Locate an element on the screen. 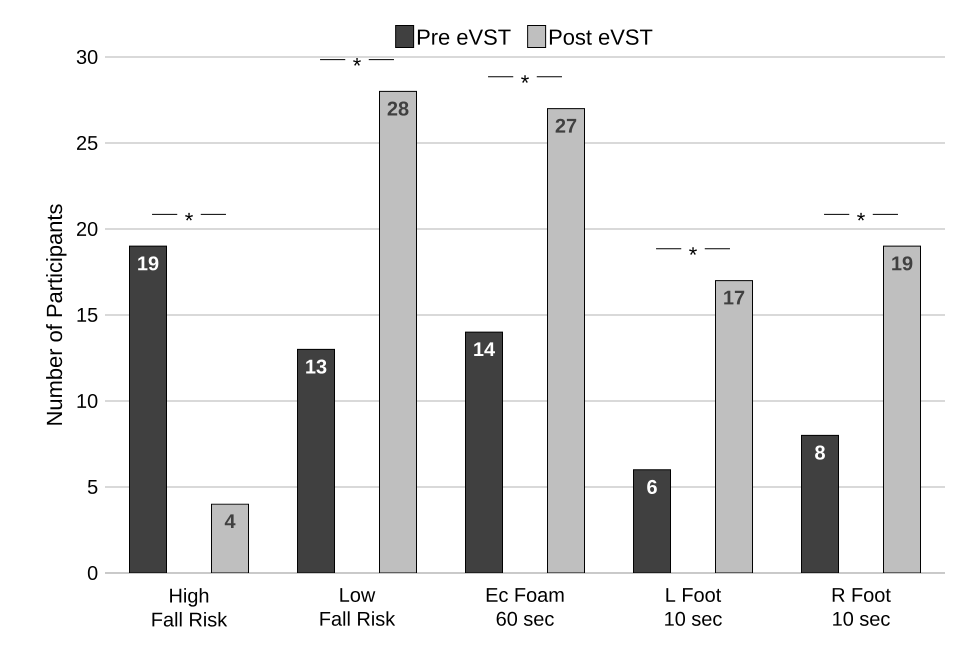 The height and width of the screenshot is (658, 953). x-tick-label: L Foot 10 sec is located at coordinates (693, 607).